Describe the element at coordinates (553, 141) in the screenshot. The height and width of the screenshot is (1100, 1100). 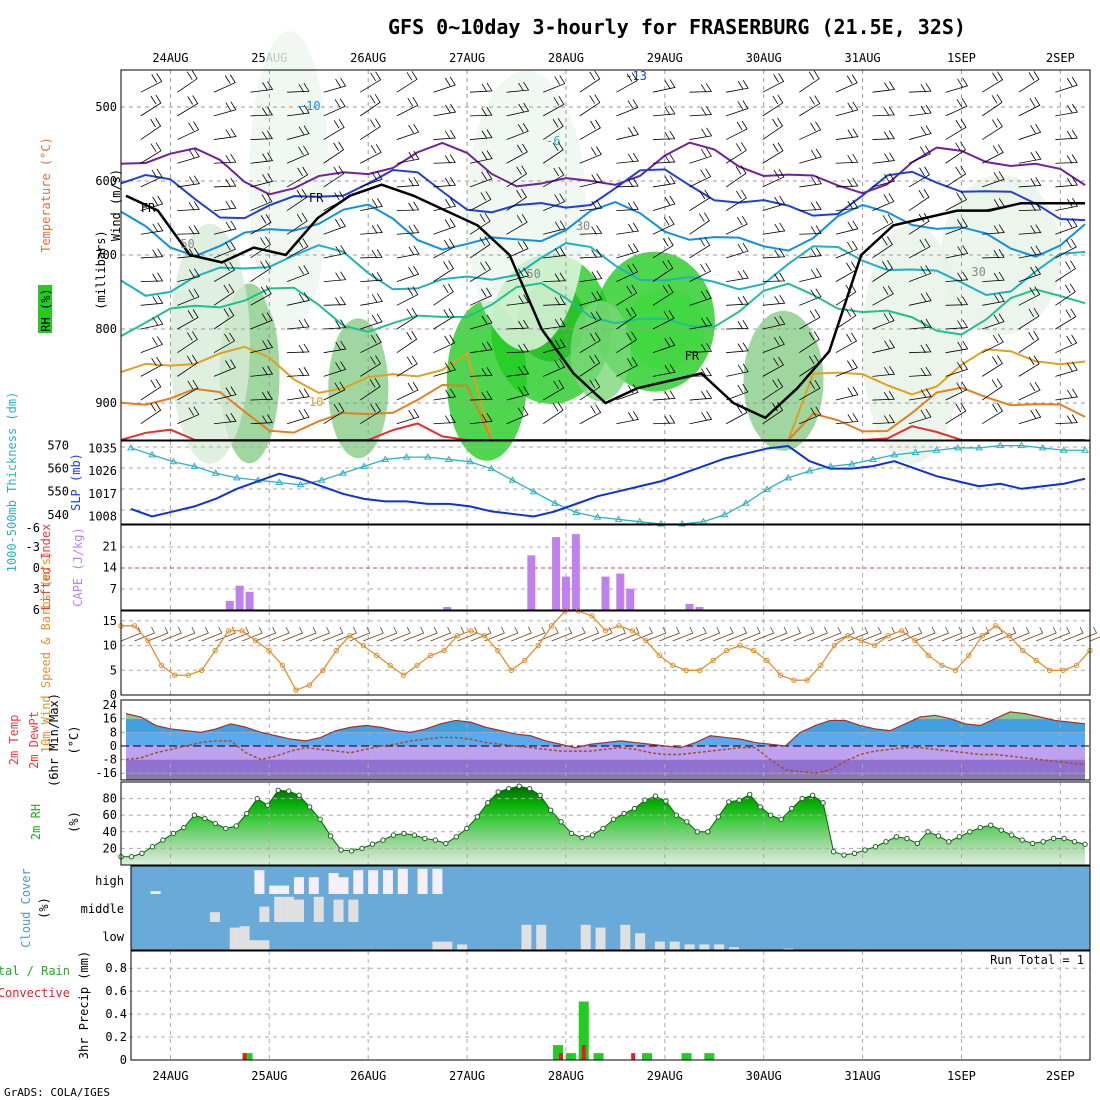
I see `contour-label: -6` at that location.